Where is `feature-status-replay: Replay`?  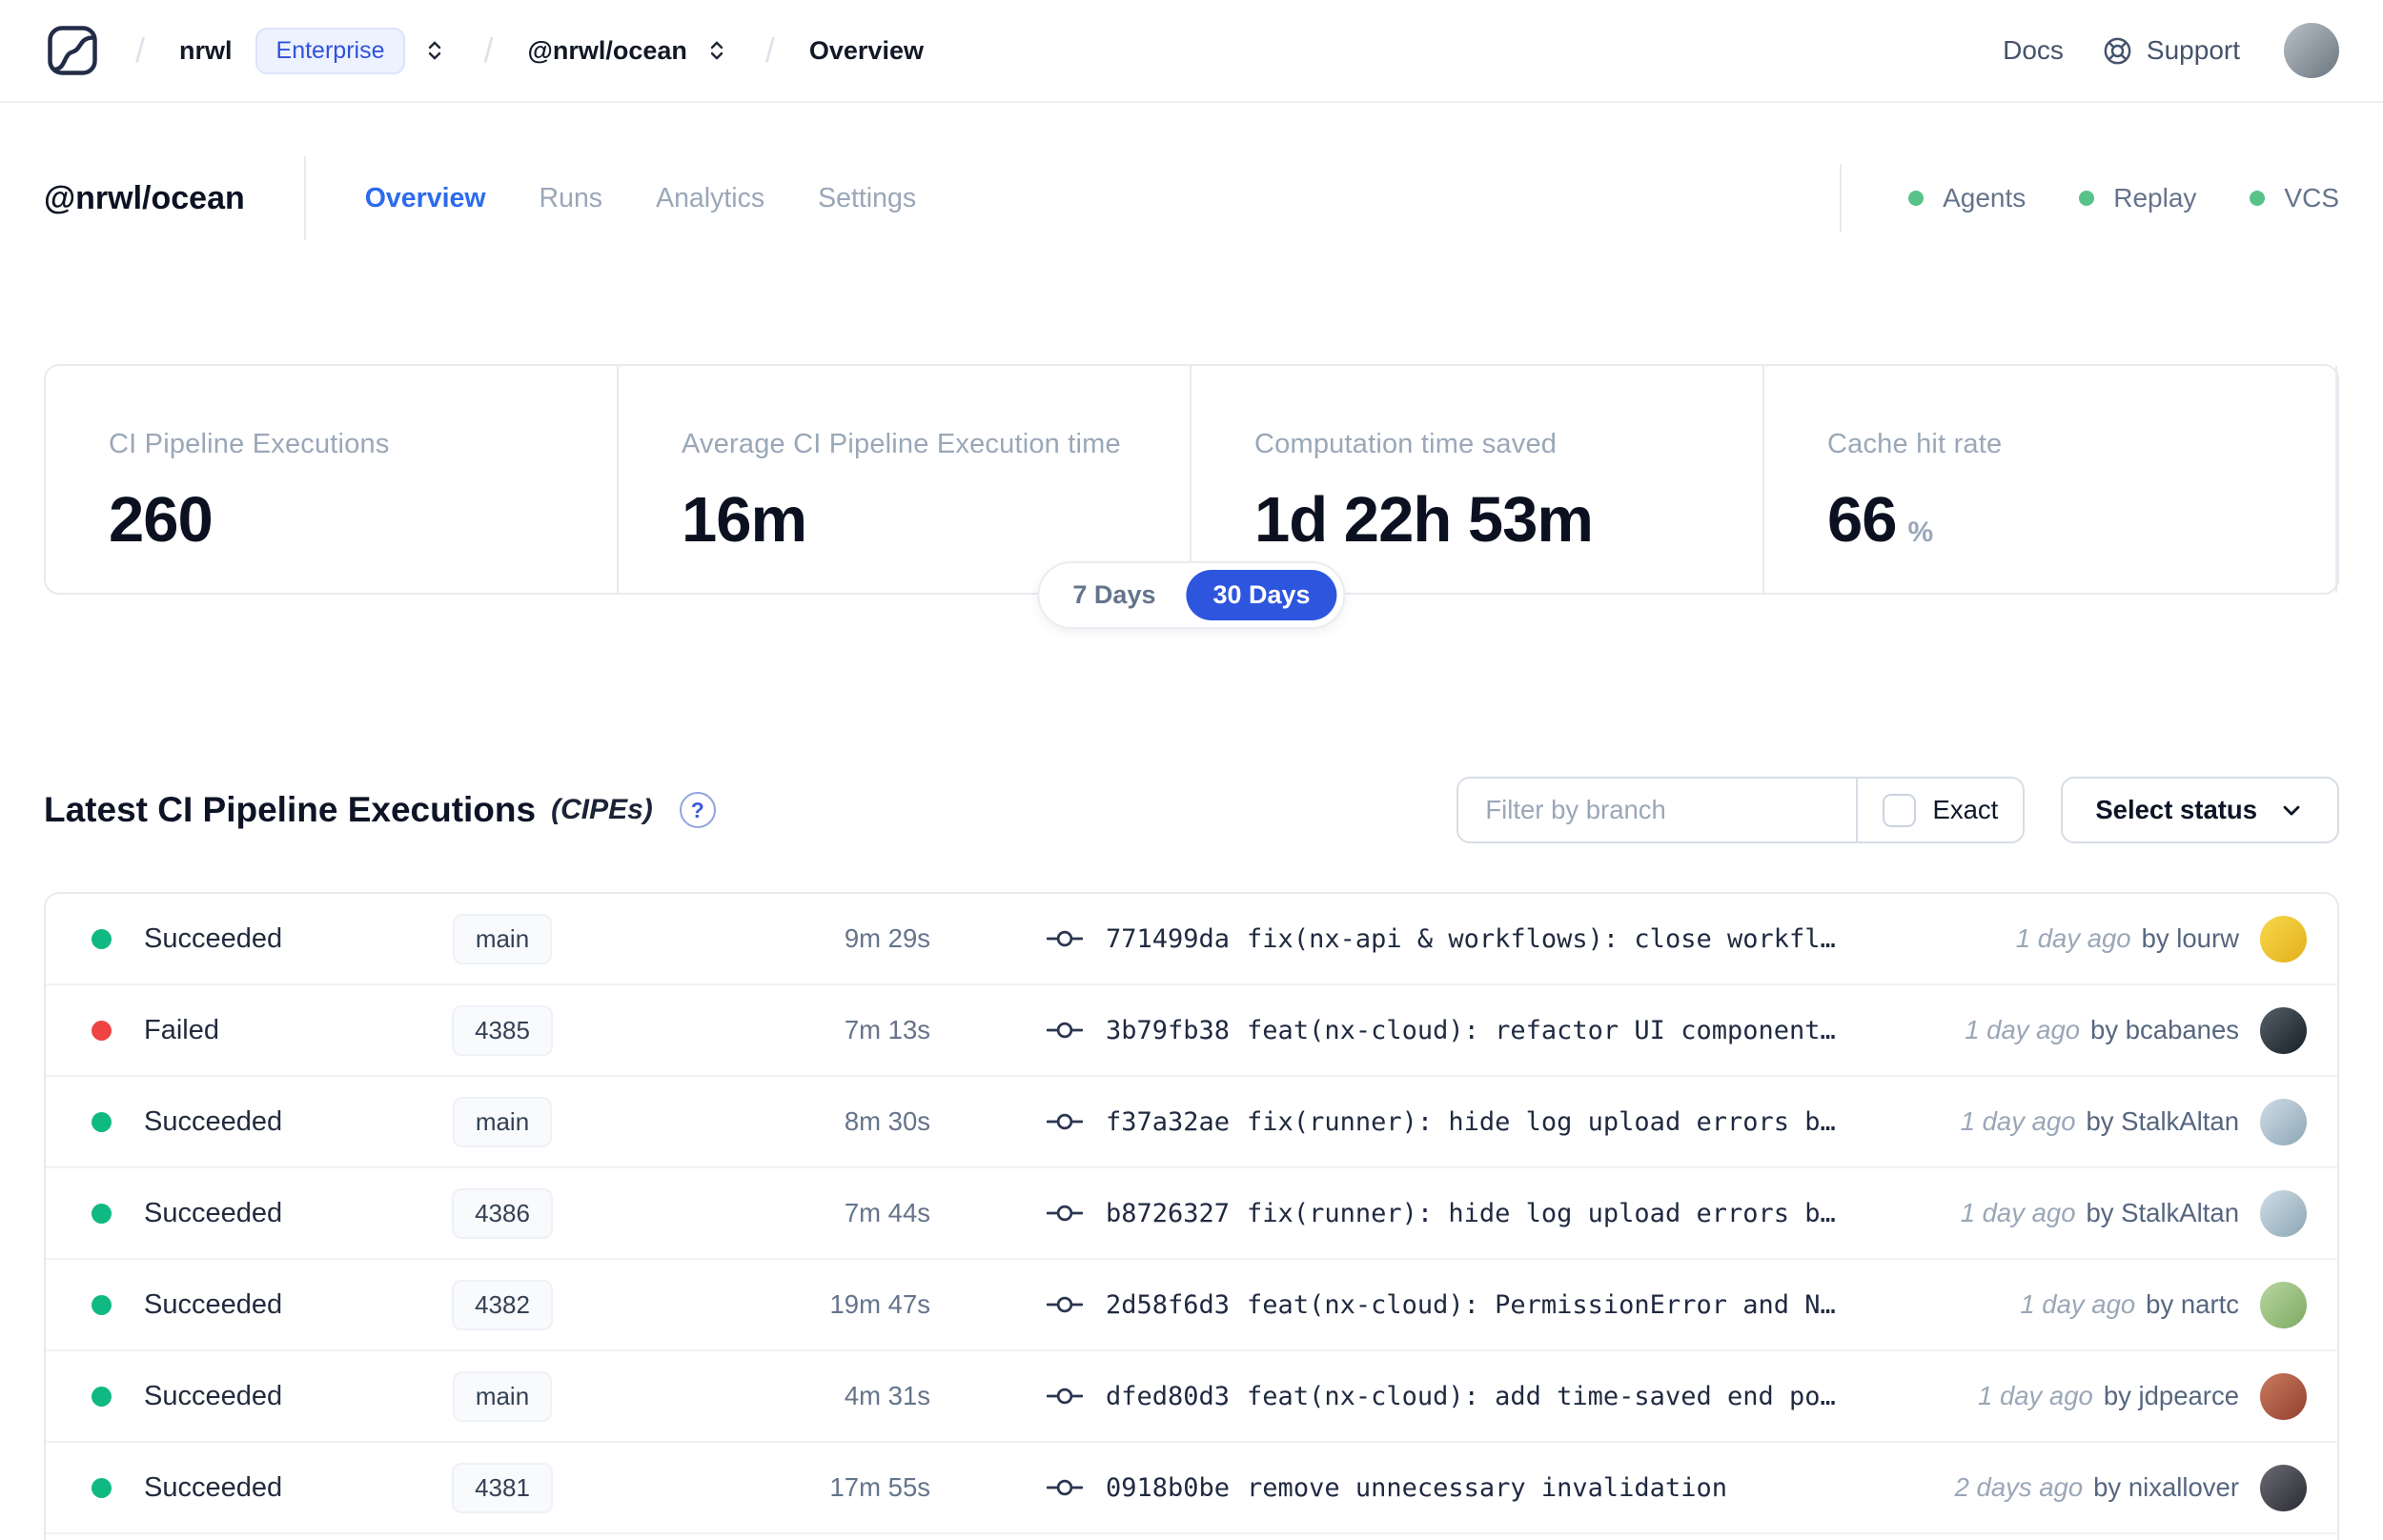
feature-status-replay: Replay is located at coordinates (2138, 198).